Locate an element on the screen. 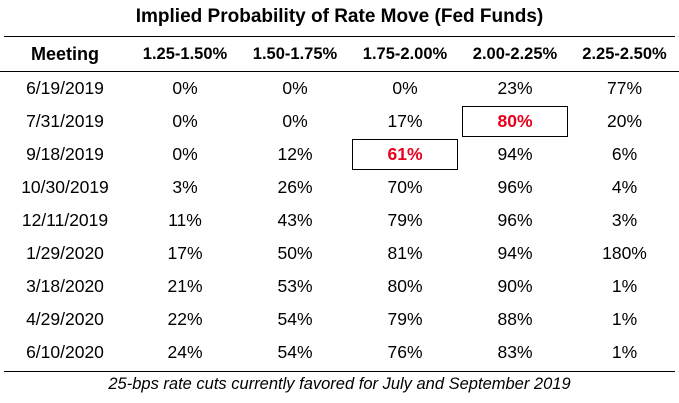 The image size is (679, 403). table-row: 6/10/2020 24% 54% 76% 83% 1% is located at coordinates (339, 352).